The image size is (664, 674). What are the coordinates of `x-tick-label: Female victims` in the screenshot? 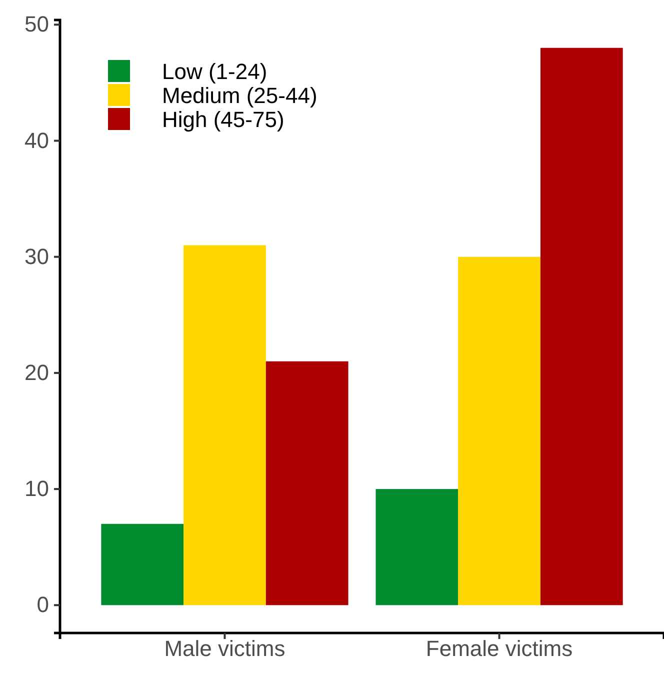 It's located at (499, 648).